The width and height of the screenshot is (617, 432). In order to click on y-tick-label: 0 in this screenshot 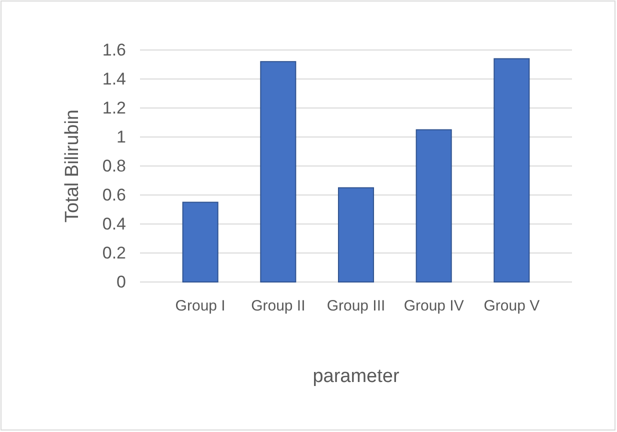, I will do `click(121, 282)`.